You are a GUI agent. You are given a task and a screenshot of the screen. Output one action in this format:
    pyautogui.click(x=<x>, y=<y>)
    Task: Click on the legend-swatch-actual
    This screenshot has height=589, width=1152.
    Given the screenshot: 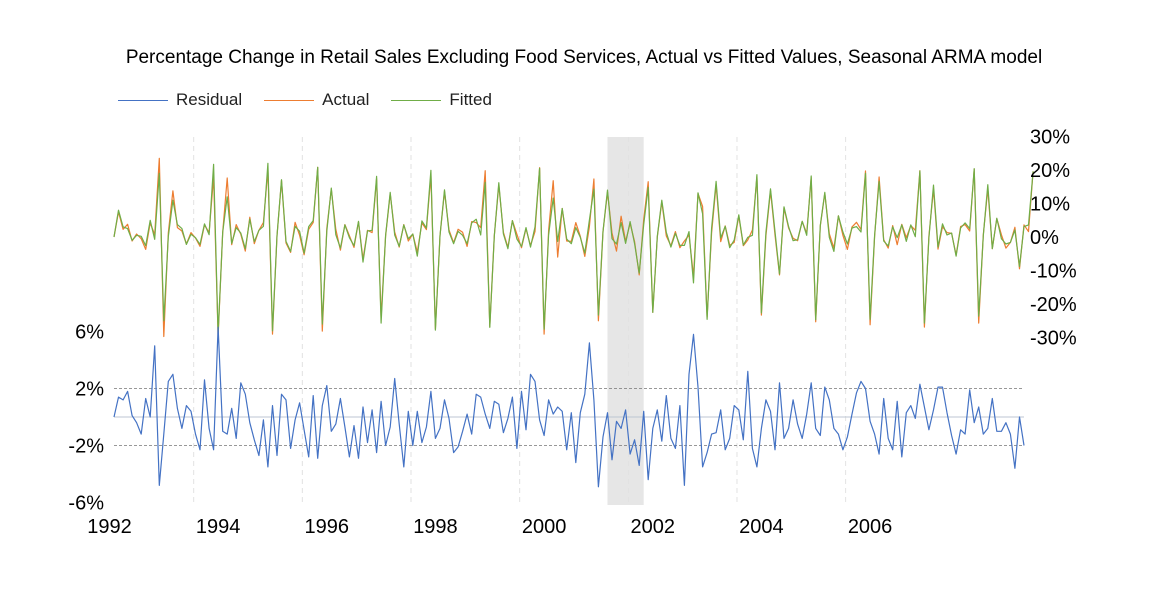 What is the action you would take?
    pyautogui.click(x=289, y=100)
    